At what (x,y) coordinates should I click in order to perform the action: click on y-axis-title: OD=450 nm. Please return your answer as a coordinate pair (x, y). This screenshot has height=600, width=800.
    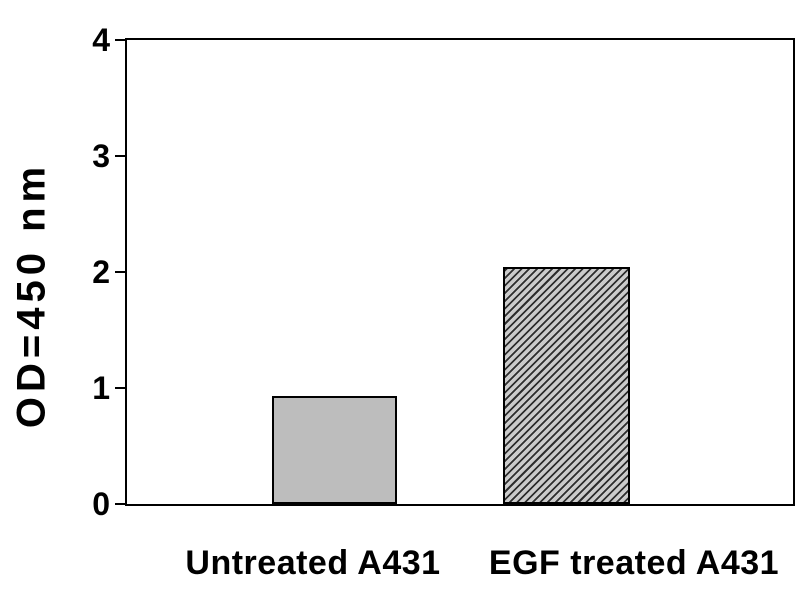
    Looking at the image, I should click on (31, 295).